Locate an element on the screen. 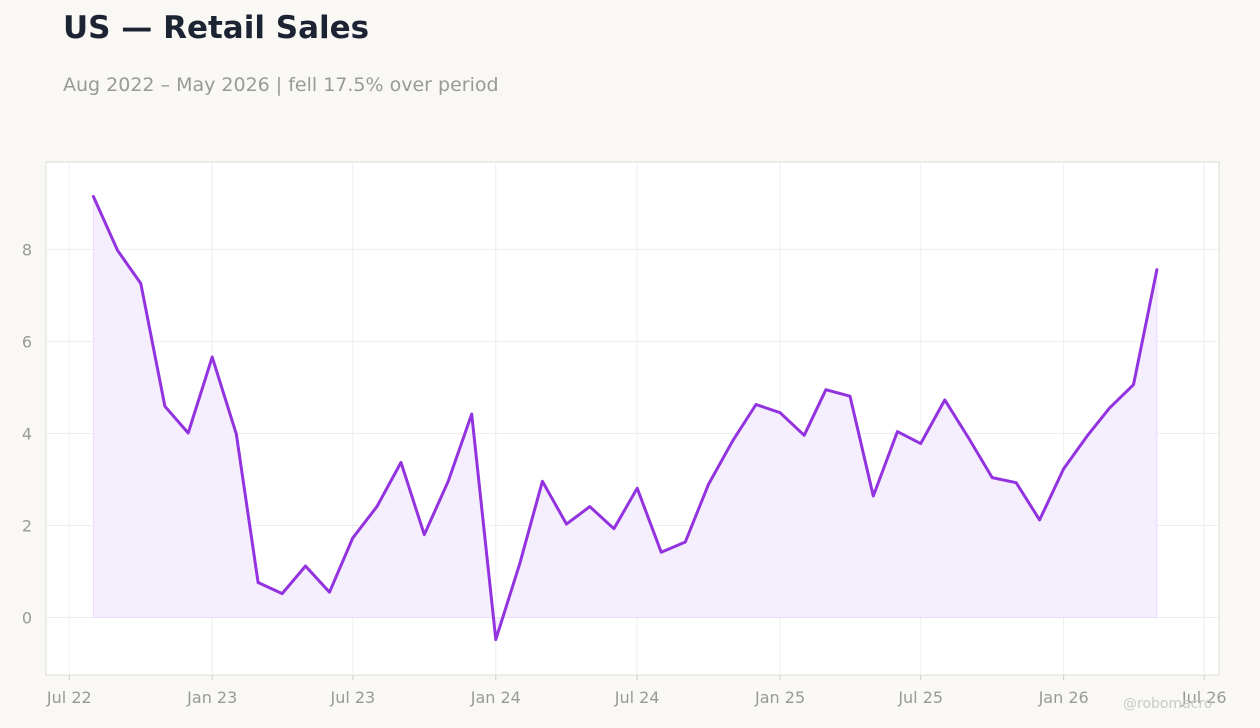  y-tick-label: 6 is located at coordinates (27, 341).